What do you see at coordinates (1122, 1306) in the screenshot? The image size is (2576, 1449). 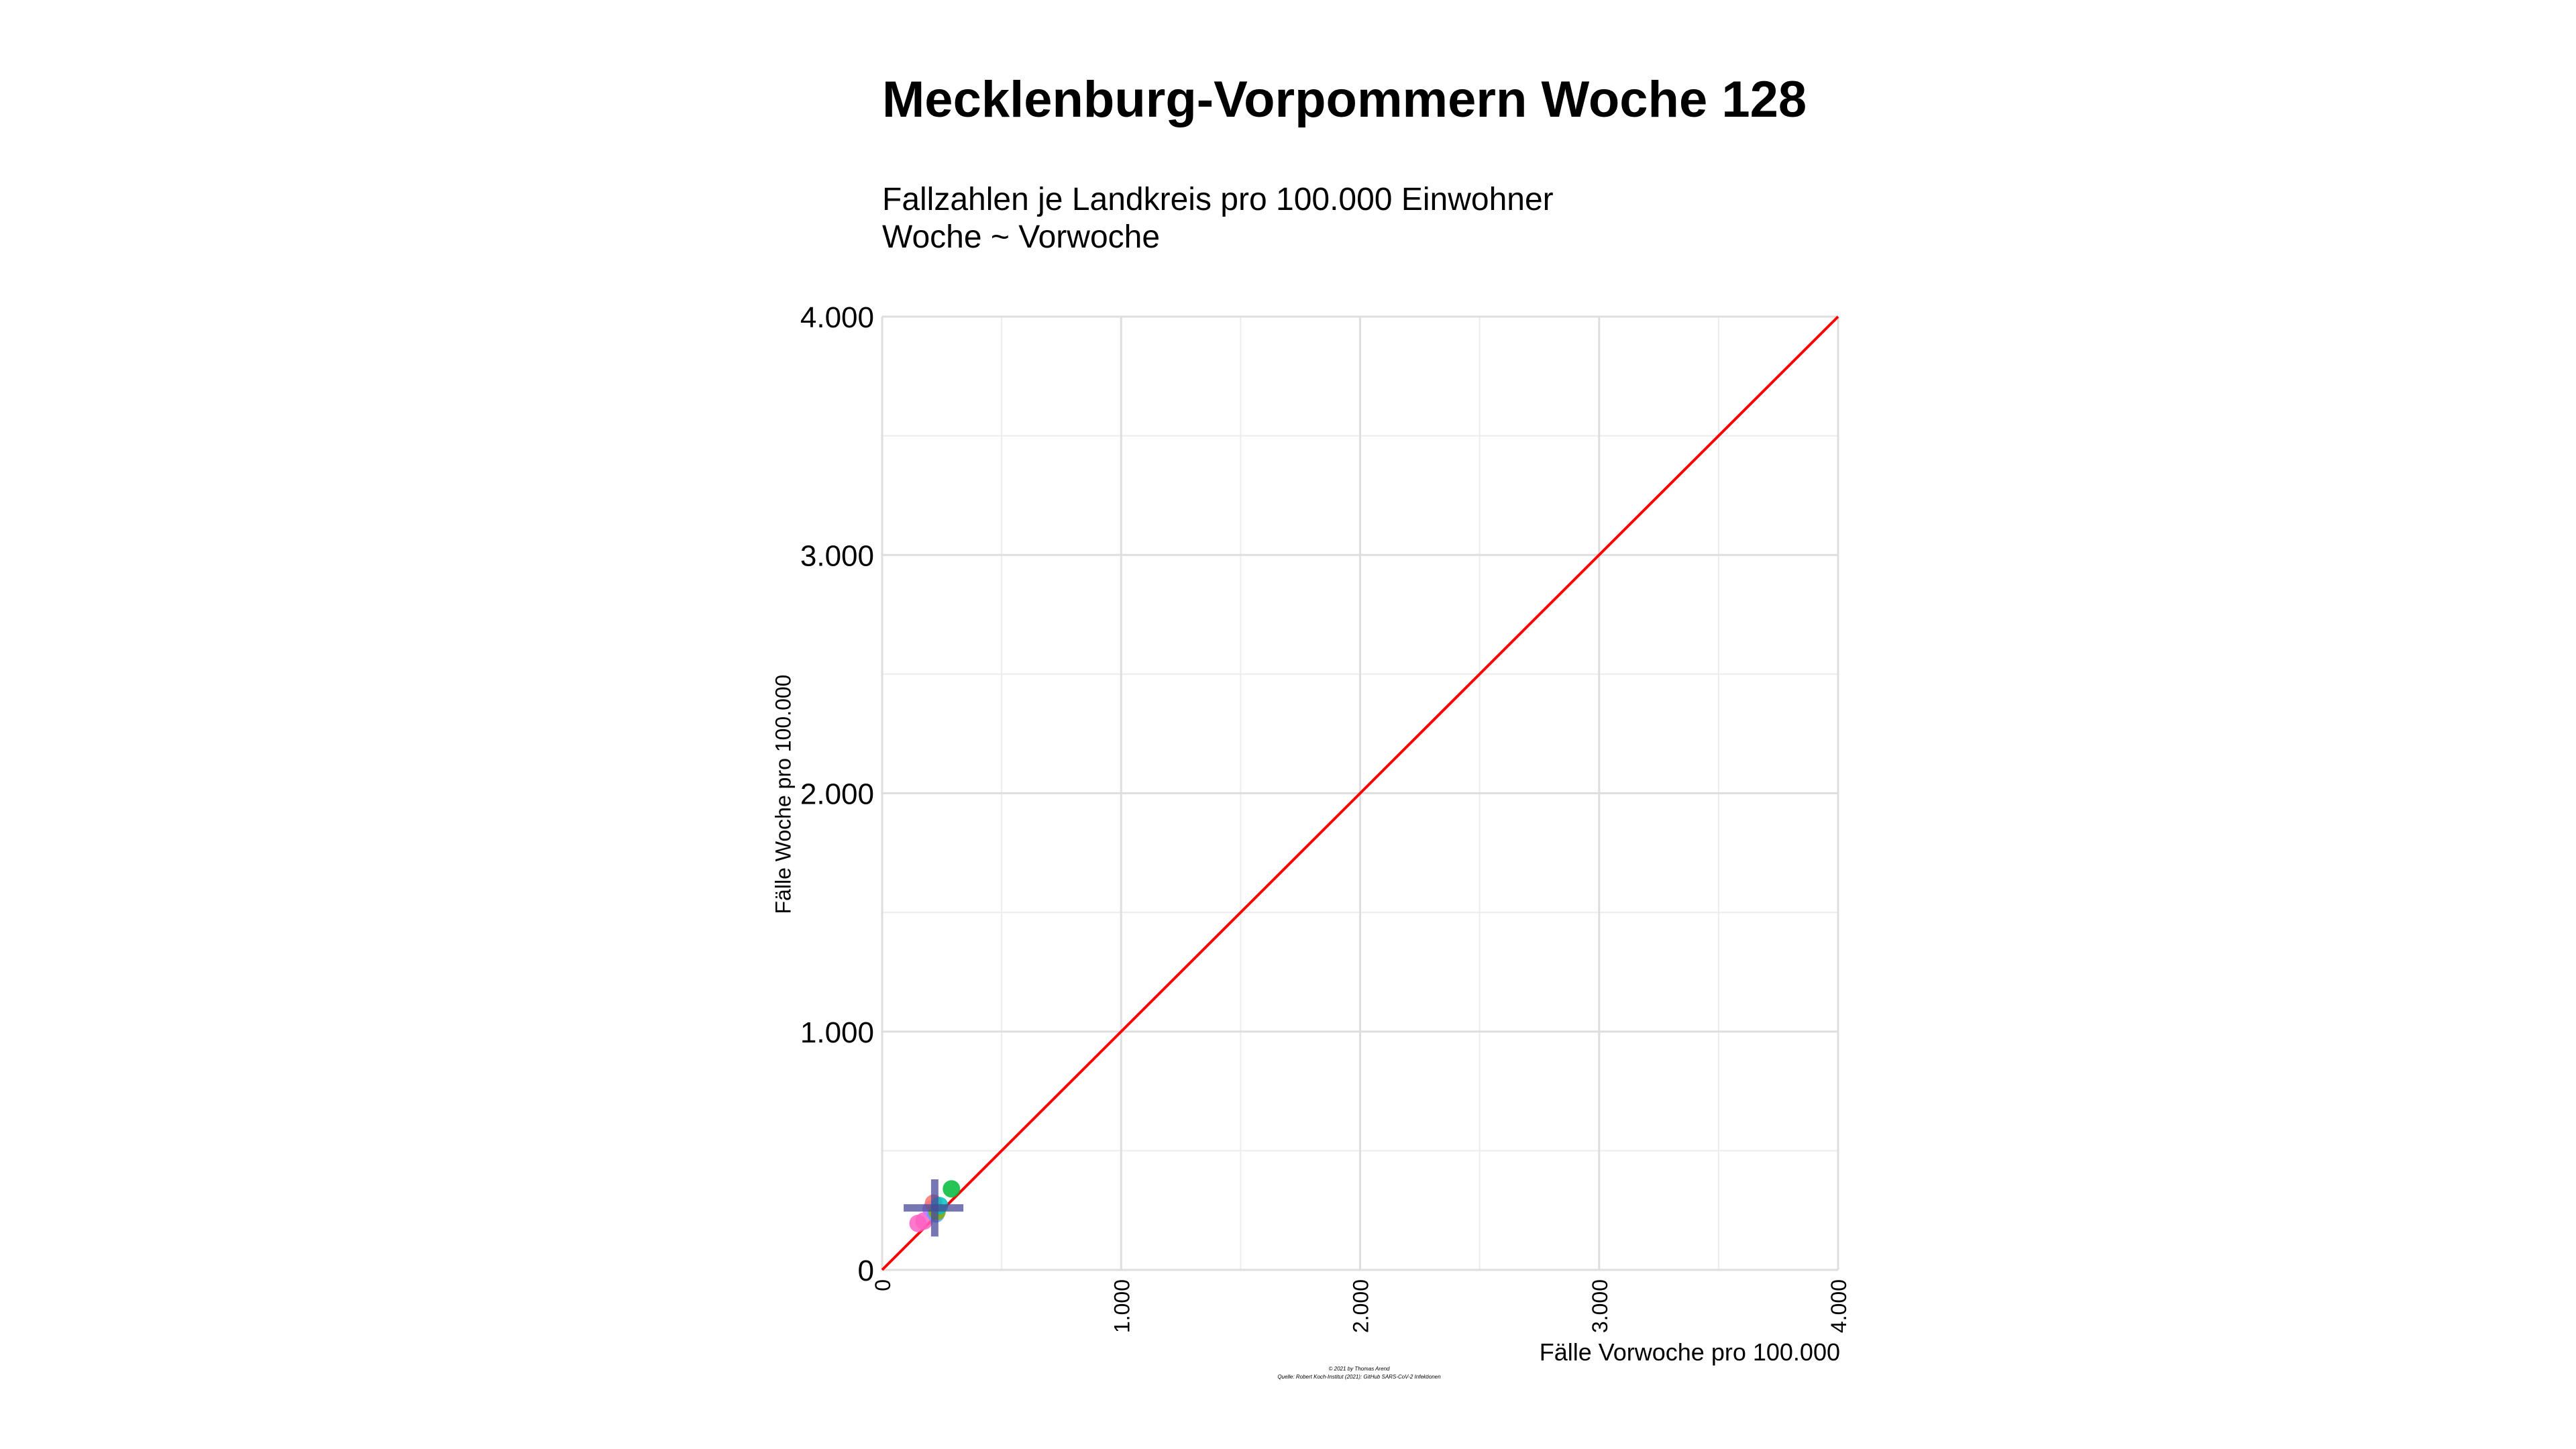 I see `x-tick-label: 1.000` at bounding box center [1122, 1306].